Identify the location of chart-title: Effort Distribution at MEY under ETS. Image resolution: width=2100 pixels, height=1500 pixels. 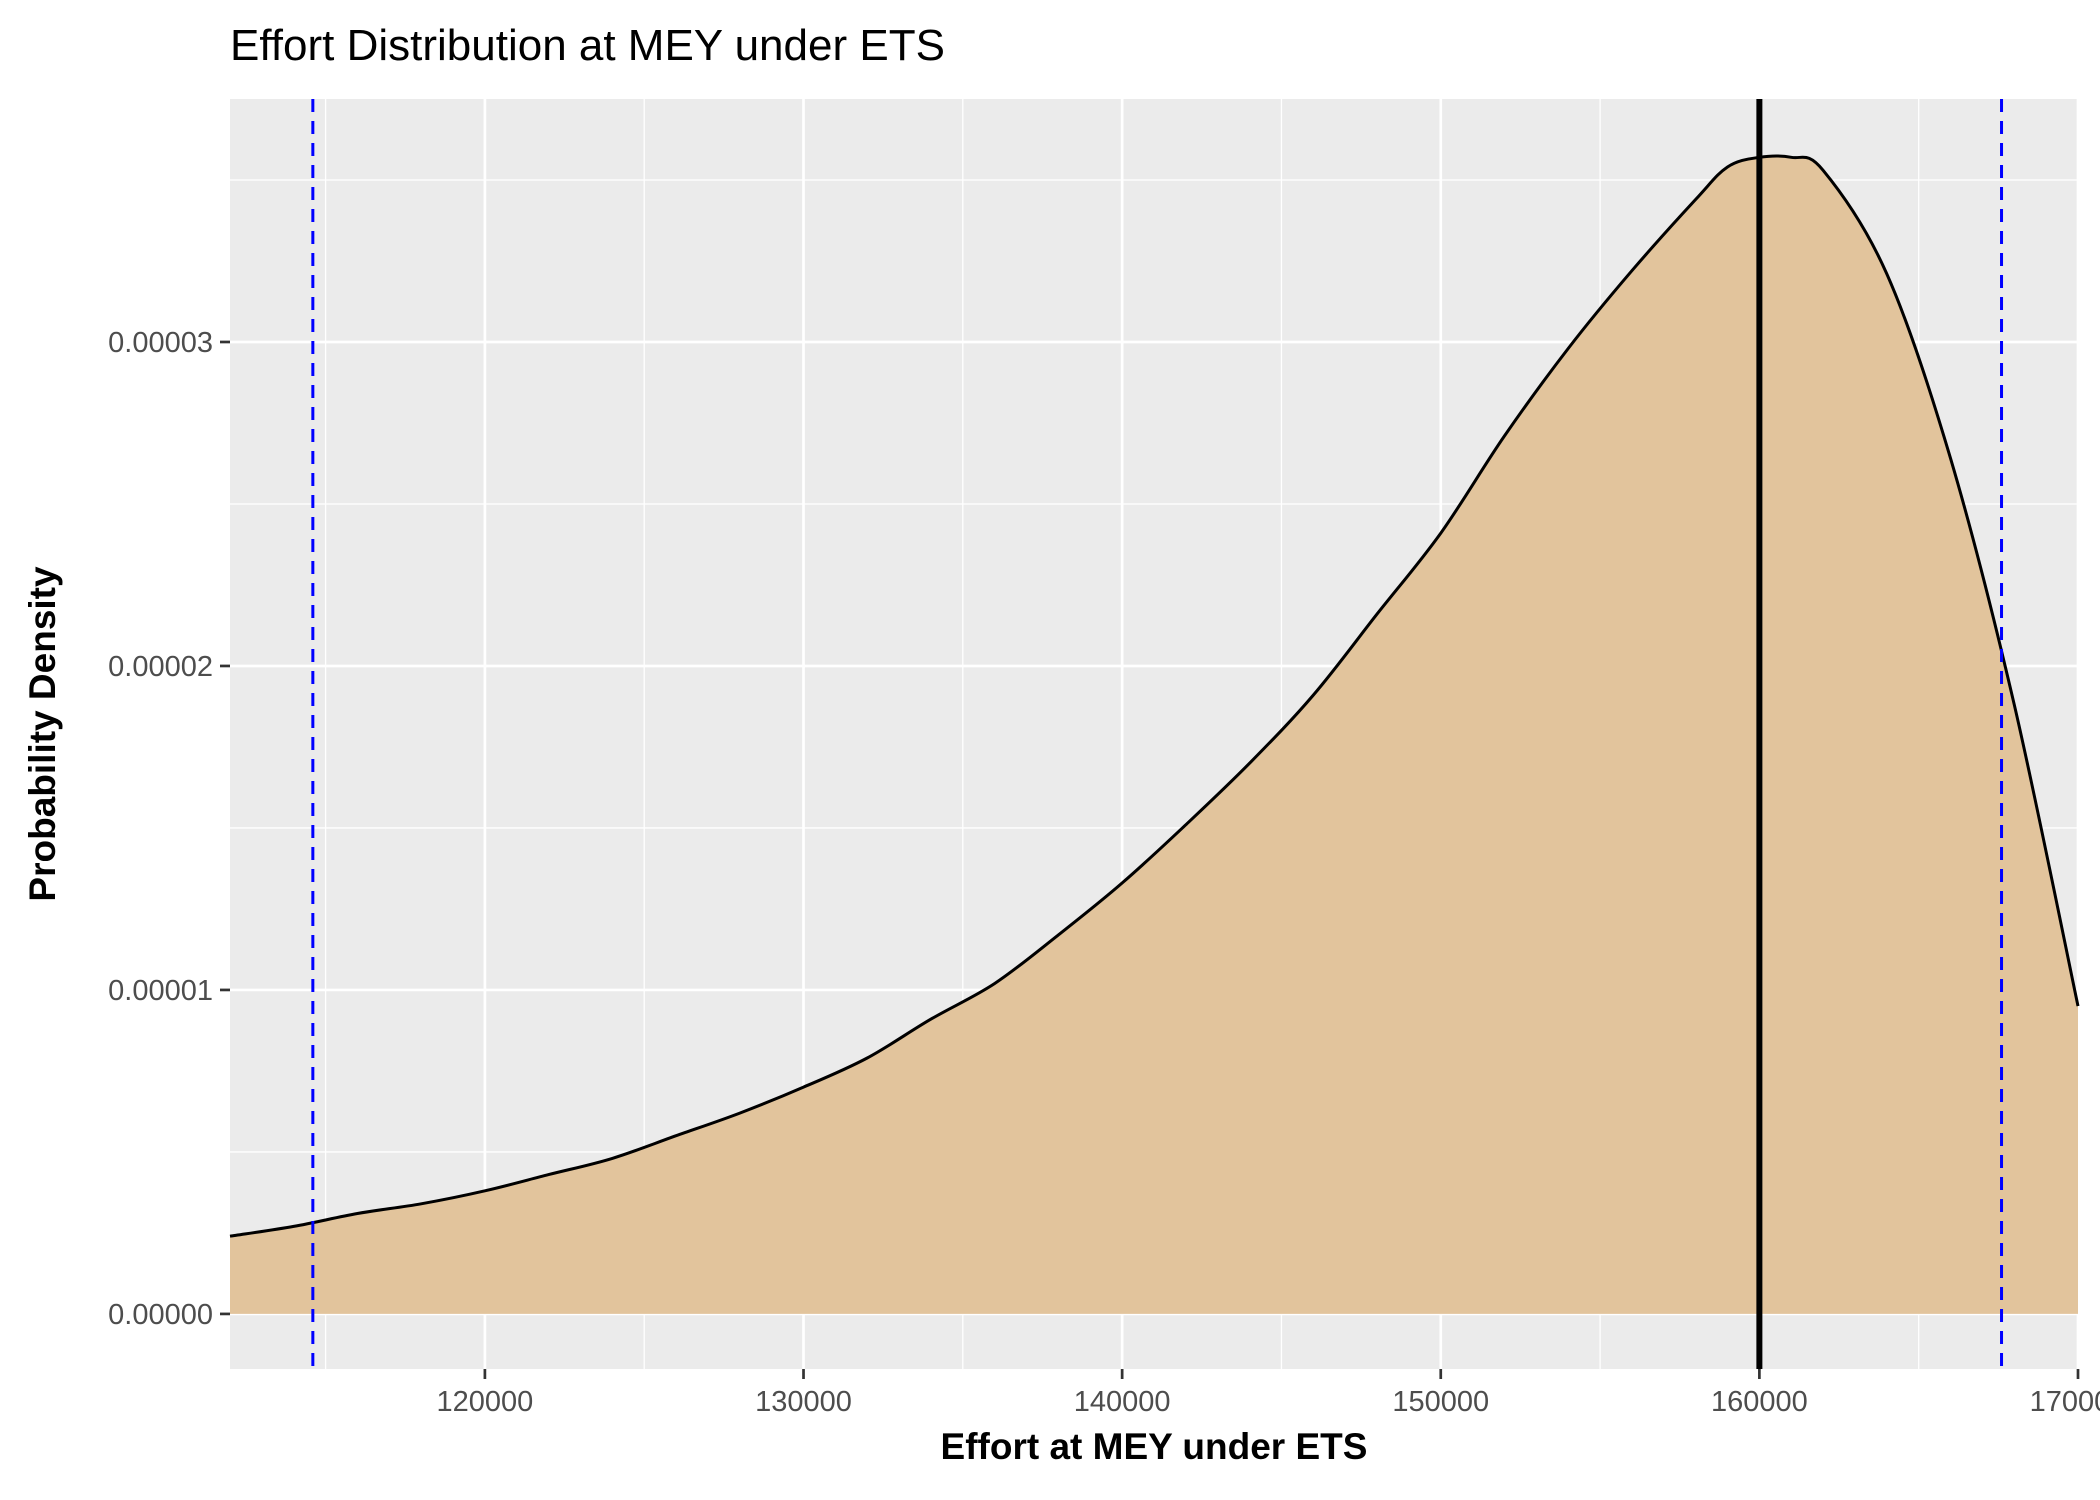
(587, 45).